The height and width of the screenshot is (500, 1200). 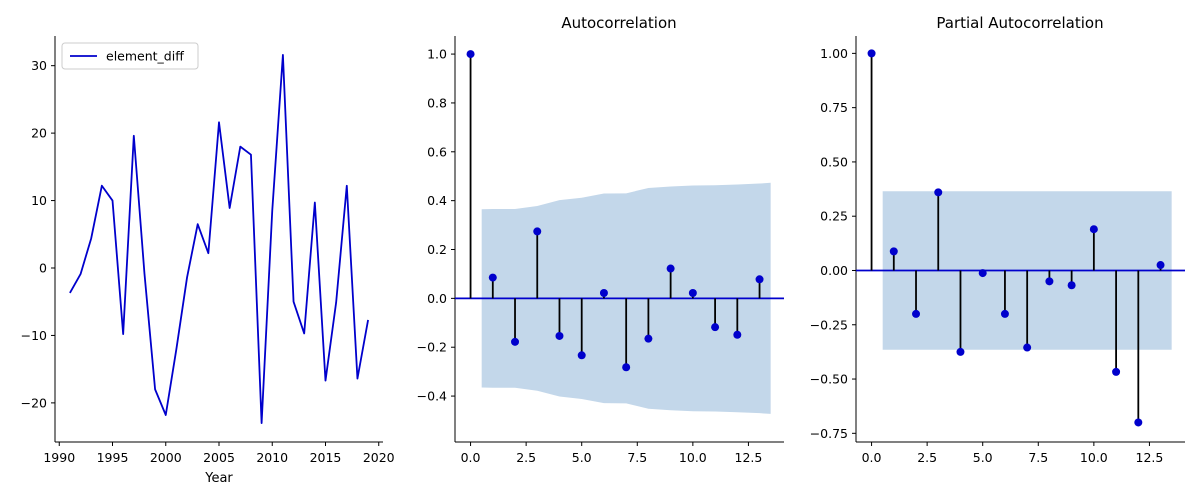 I want to click on legend-box, so click(x=130, y=56).